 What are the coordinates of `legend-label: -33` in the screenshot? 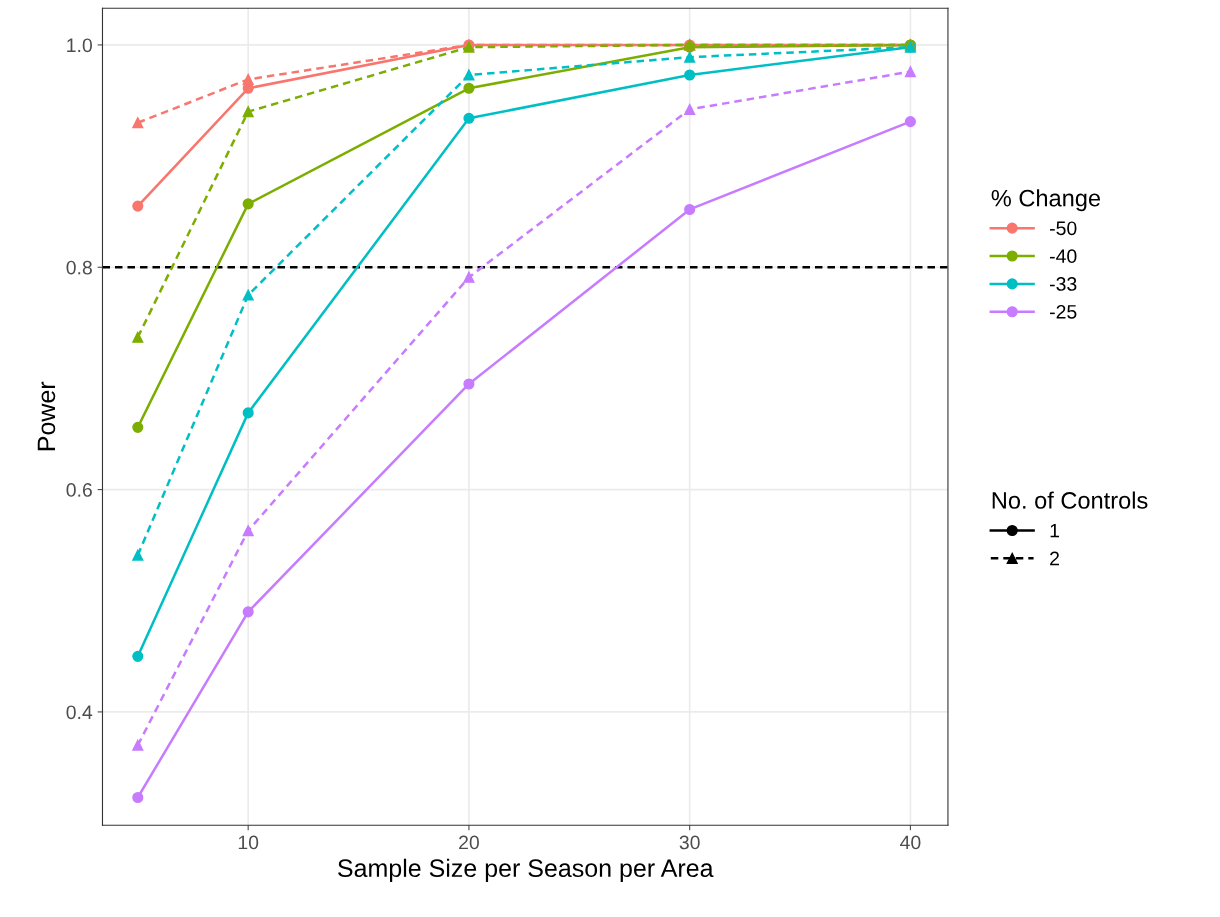 It's located at (1063, 284).